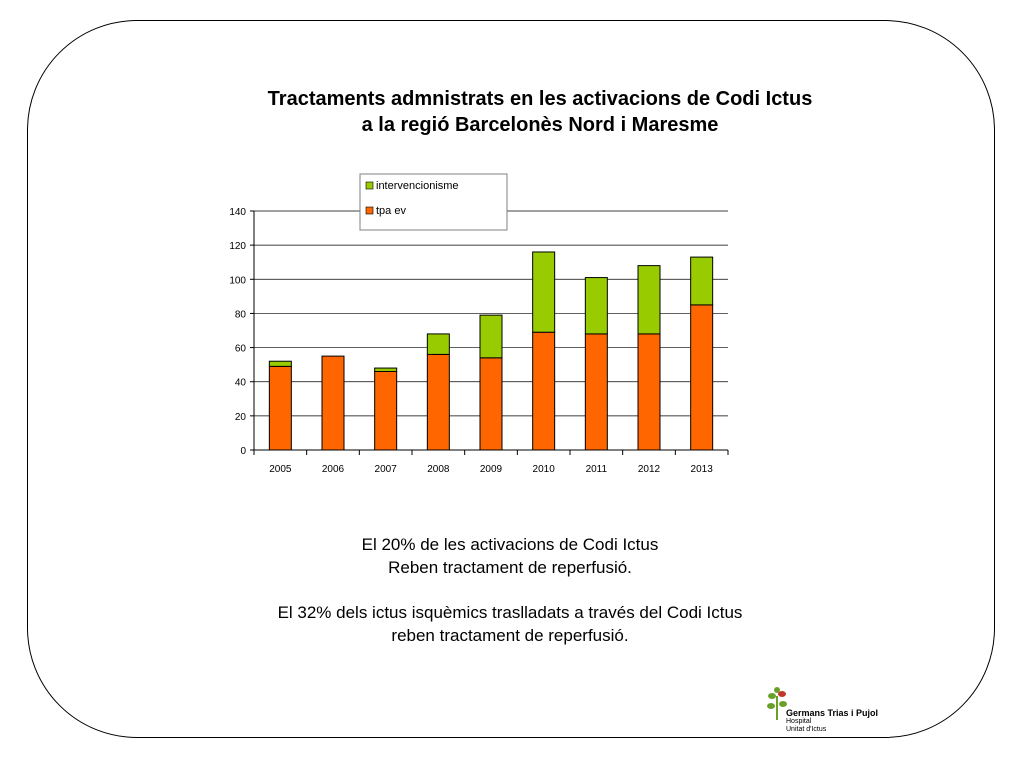 The image size is (1024, 768). I want to click on x-tick-label: 2011, so click(597, 469).